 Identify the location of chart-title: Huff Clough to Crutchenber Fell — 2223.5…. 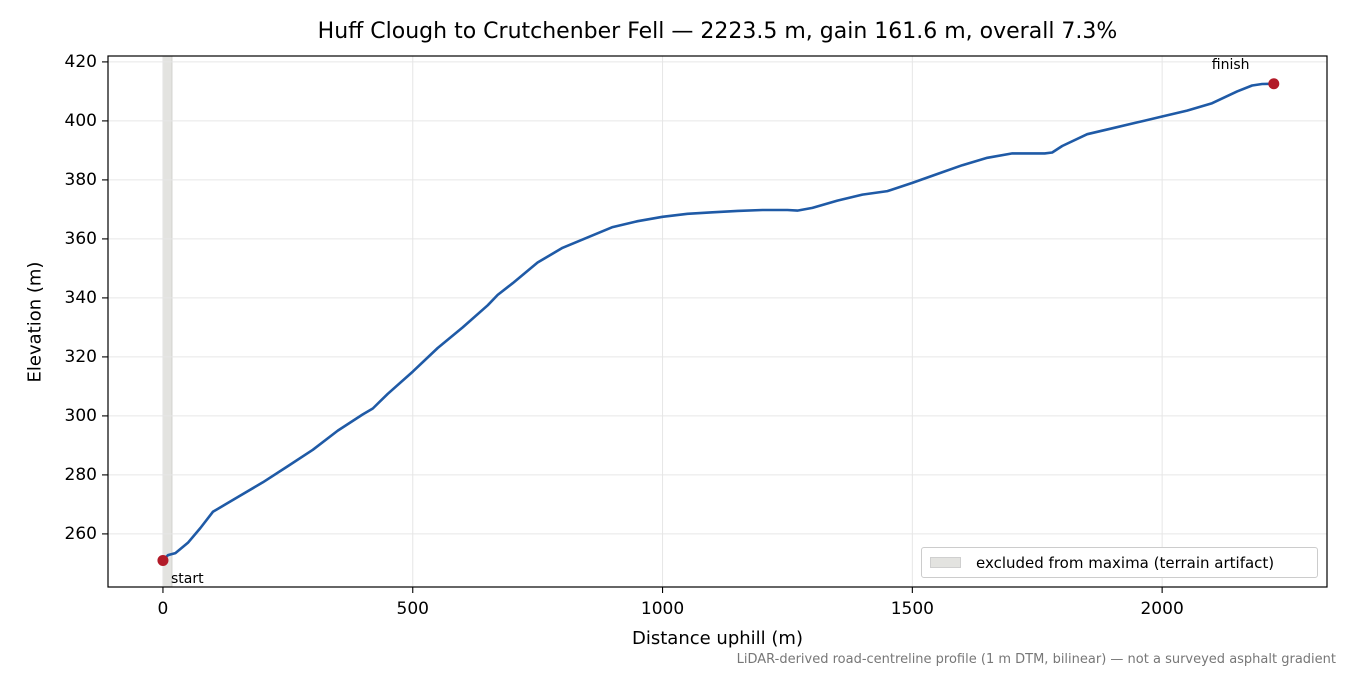
(717, 31).